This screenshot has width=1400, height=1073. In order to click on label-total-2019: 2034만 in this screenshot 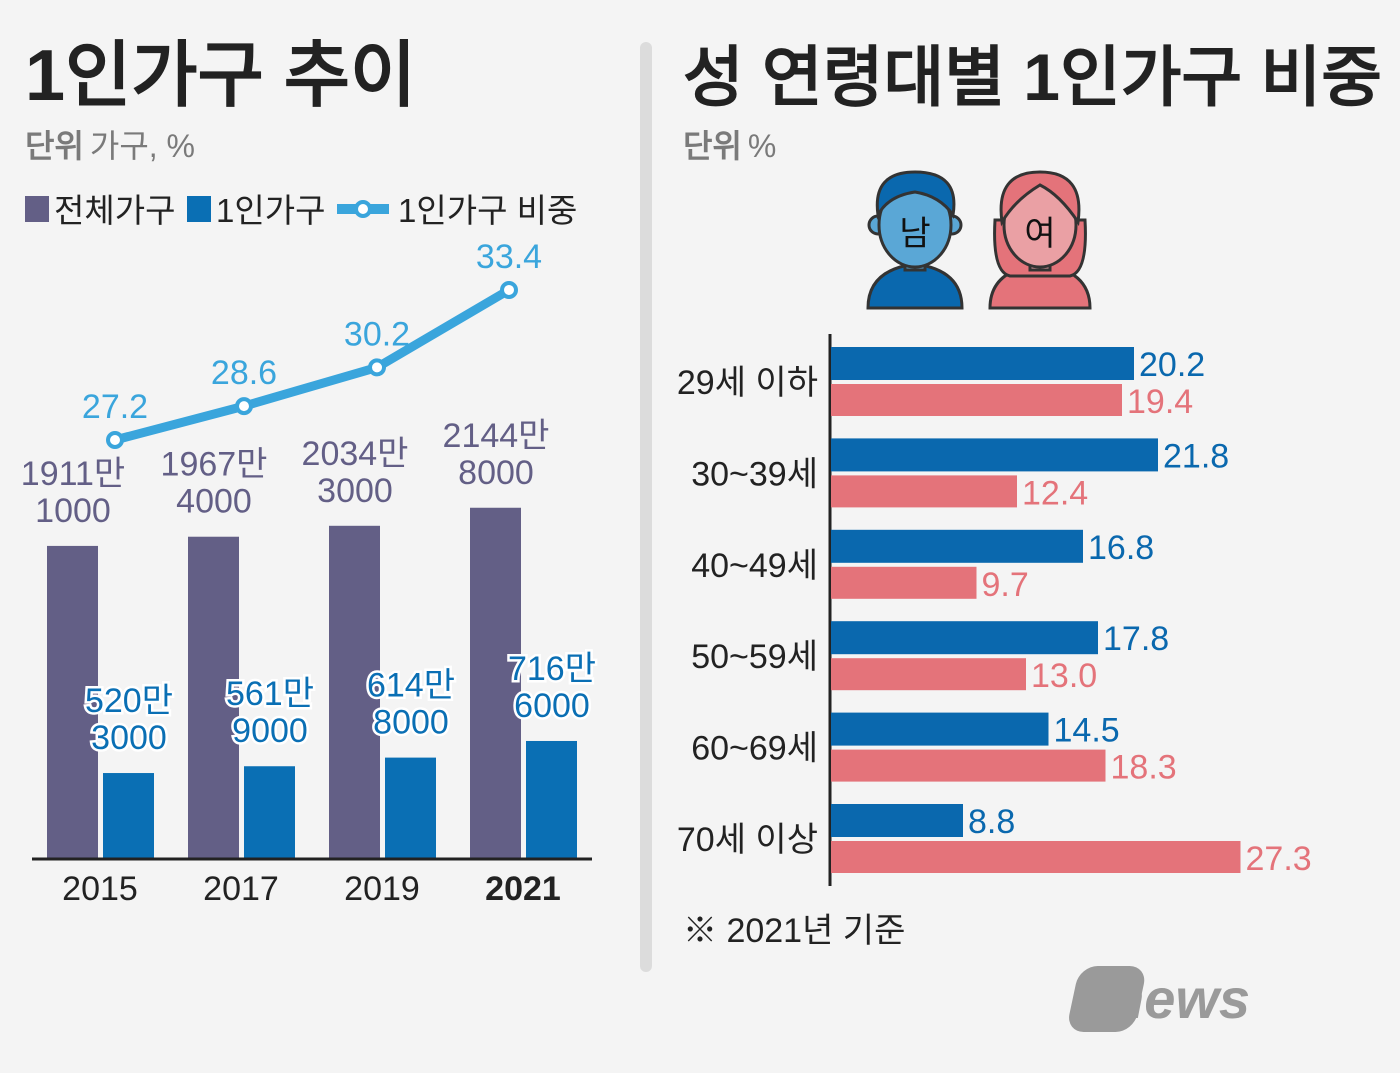, I will do `click(355, 454)`.